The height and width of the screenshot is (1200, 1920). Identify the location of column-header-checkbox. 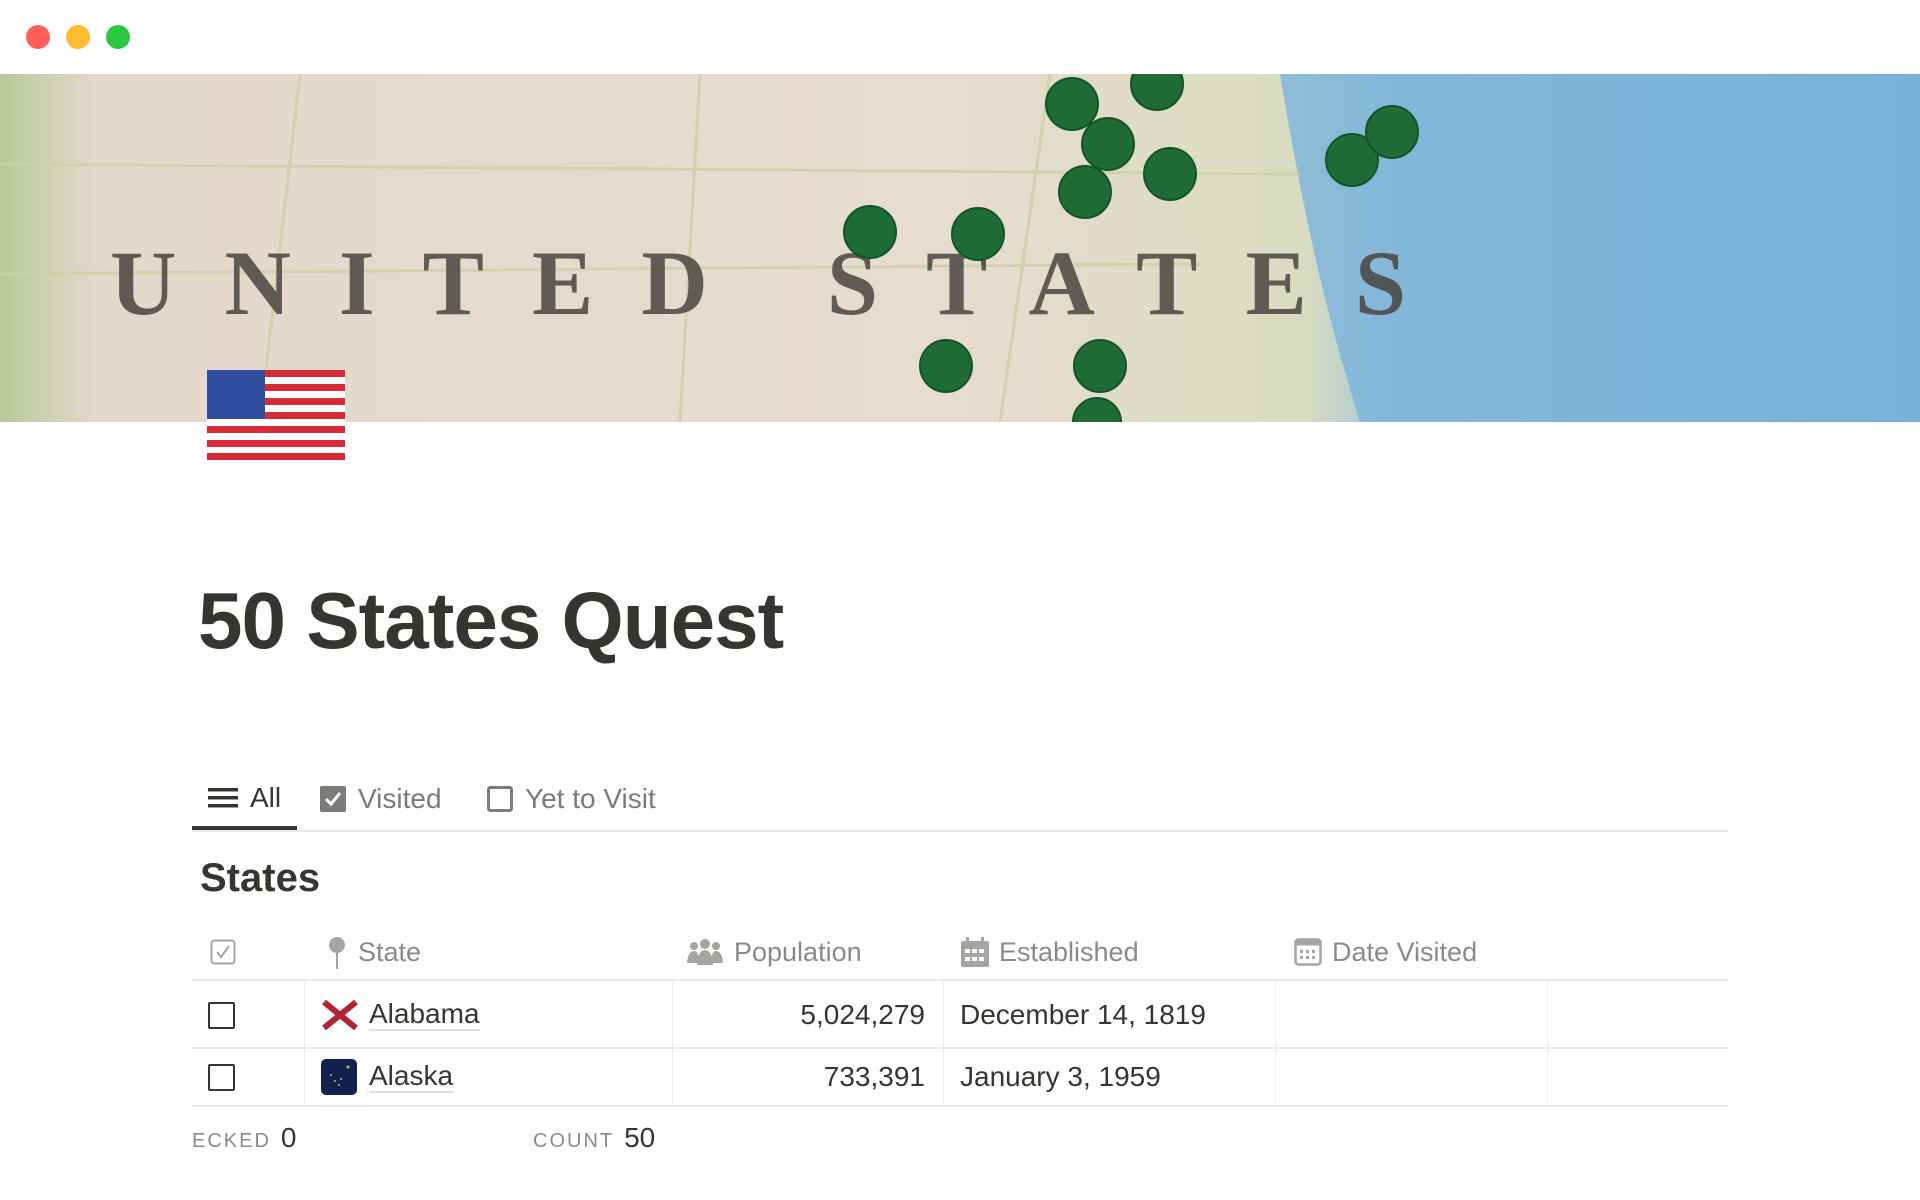
(228, 952).